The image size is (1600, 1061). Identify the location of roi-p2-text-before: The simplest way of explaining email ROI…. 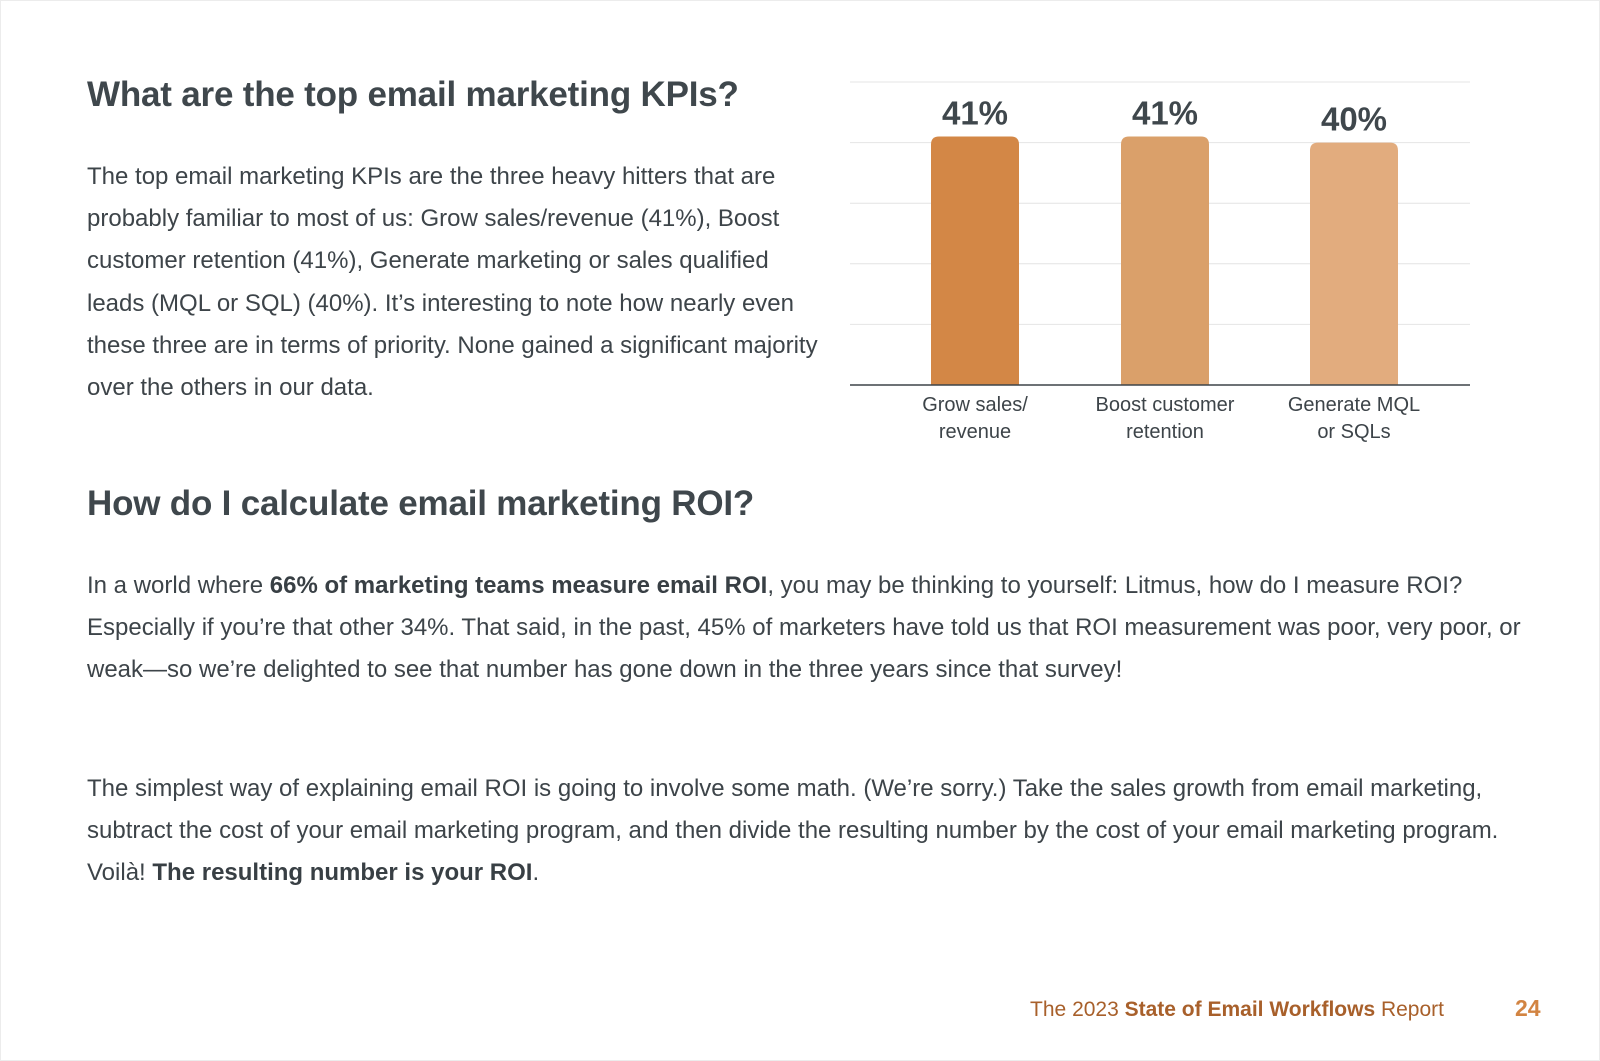
(793, 831).